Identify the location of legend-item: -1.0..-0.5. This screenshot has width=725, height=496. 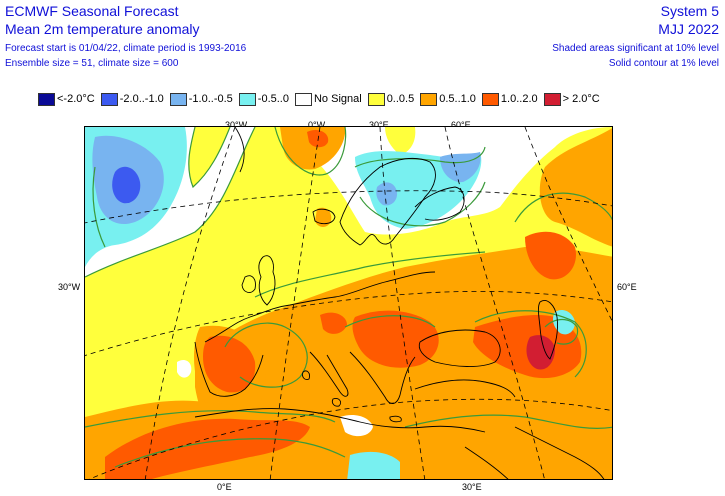
(201, 99).